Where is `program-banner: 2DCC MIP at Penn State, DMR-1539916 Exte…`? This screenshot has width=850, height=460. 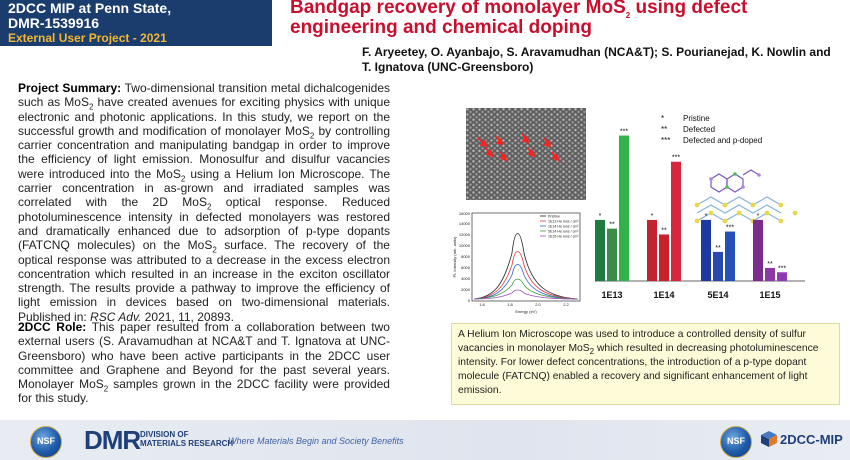
program-banner: 2DCC MIP at Penn State, DMR-1539916 Exte… is located at coordinates (136, 23).